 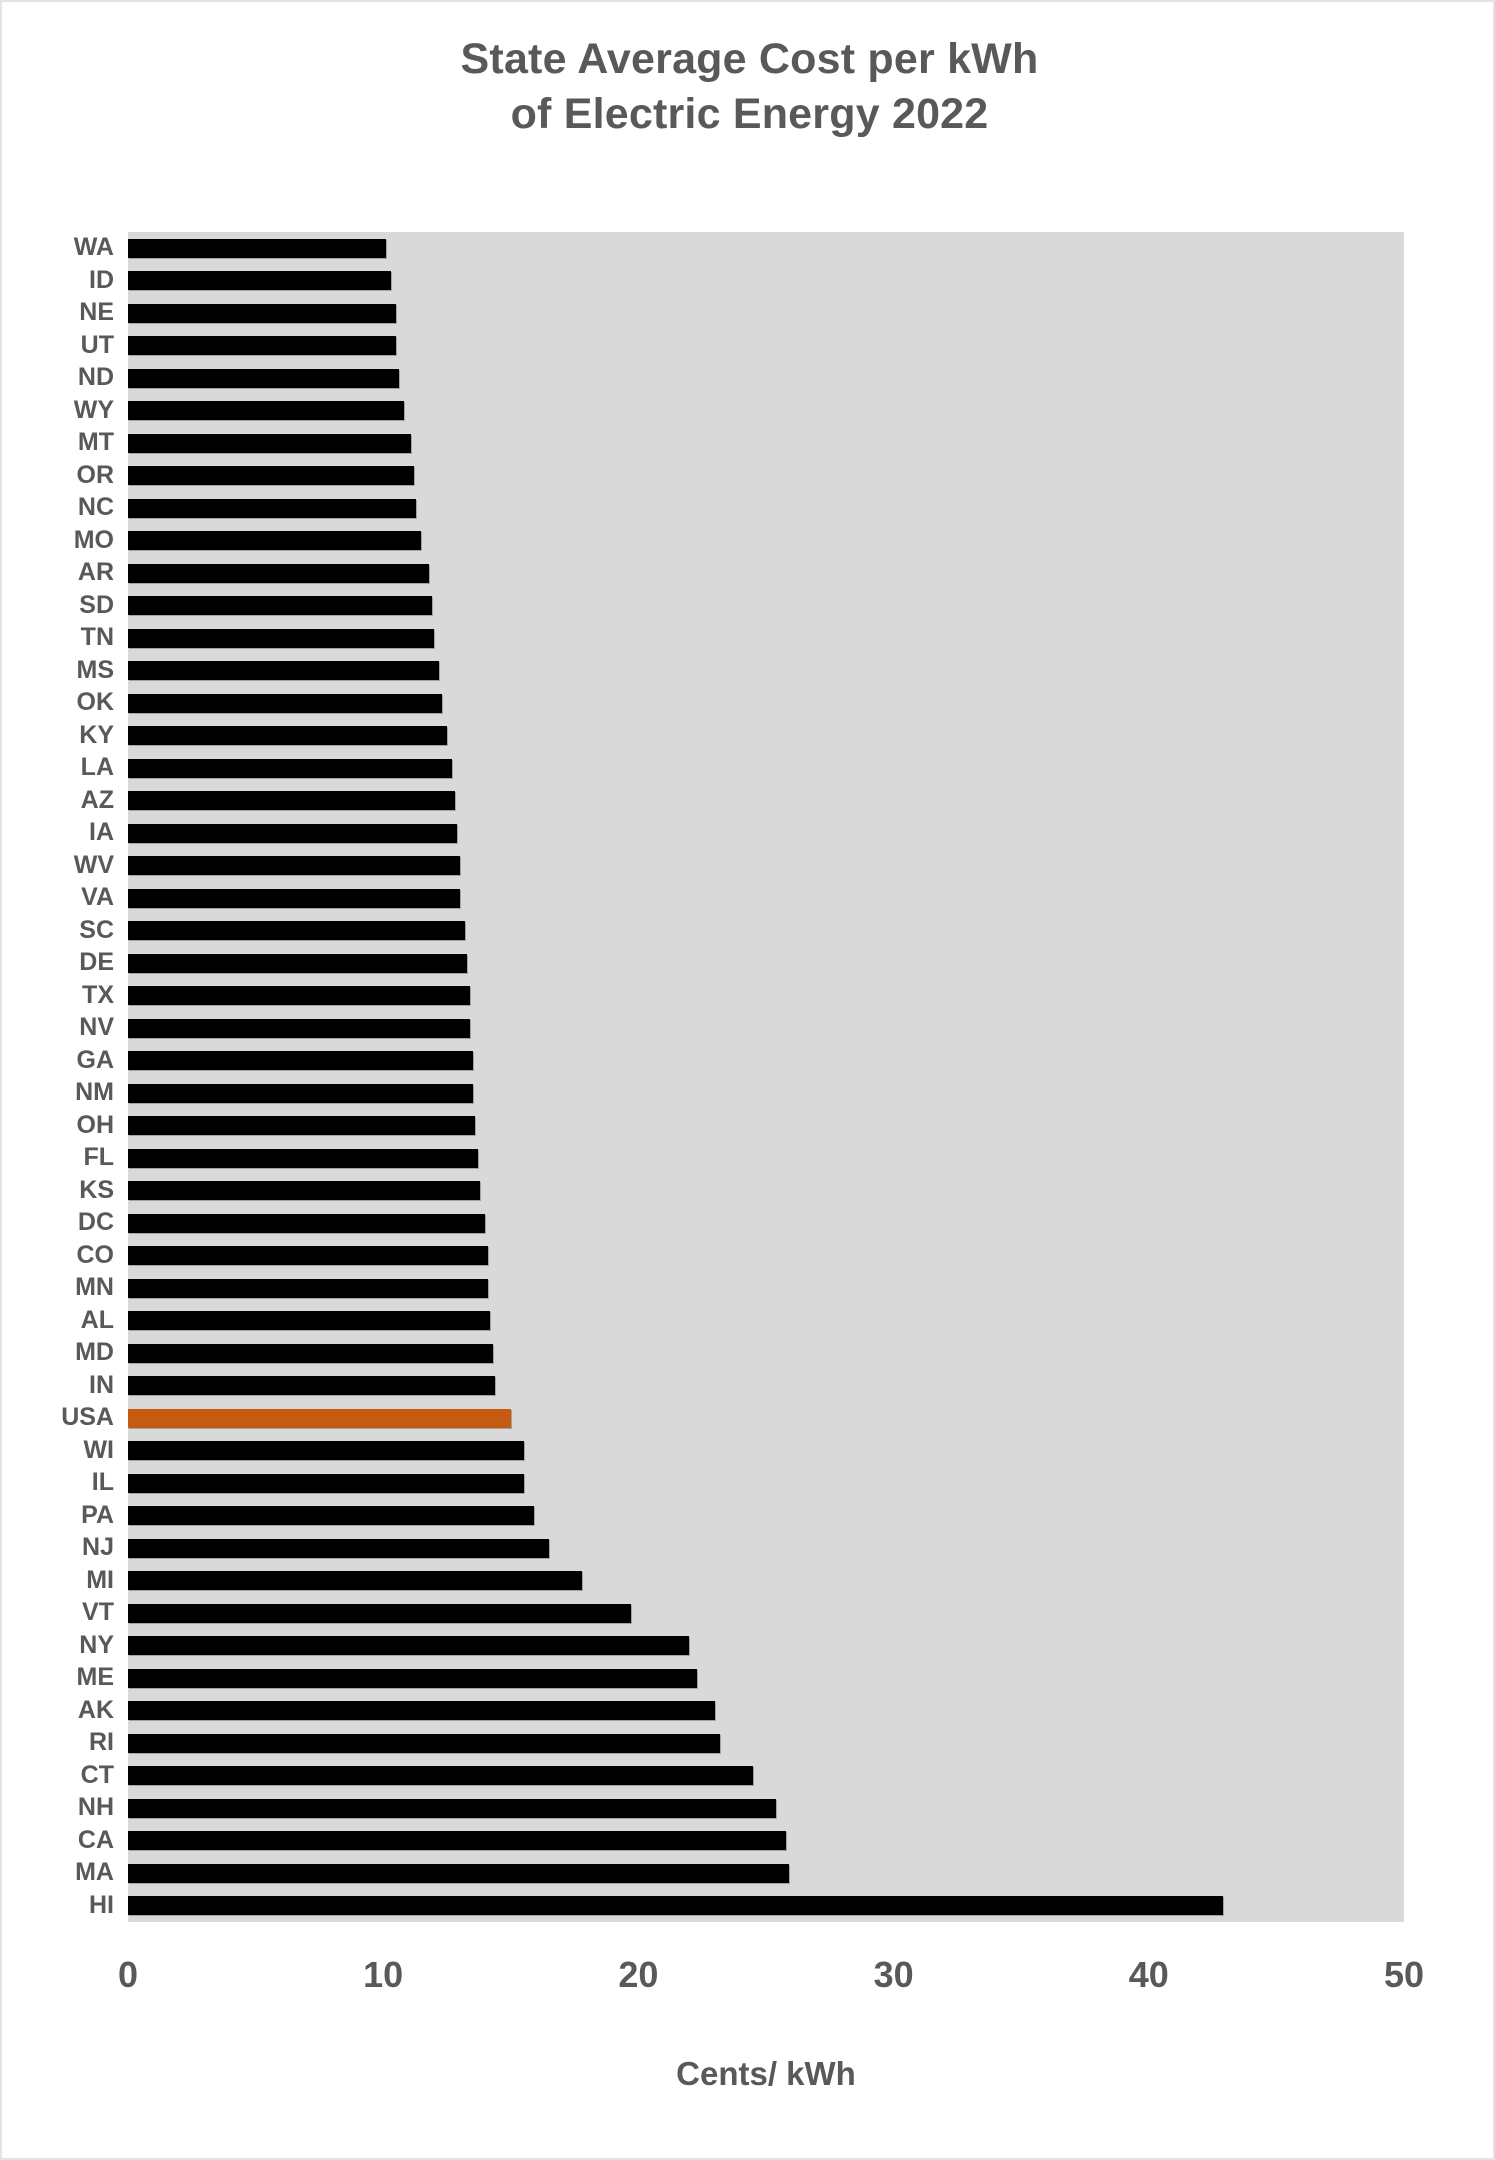 What do you see at coordinates (281, 638) in the screenshot?
I see `bar-tn` at bounding box center [281, 638].